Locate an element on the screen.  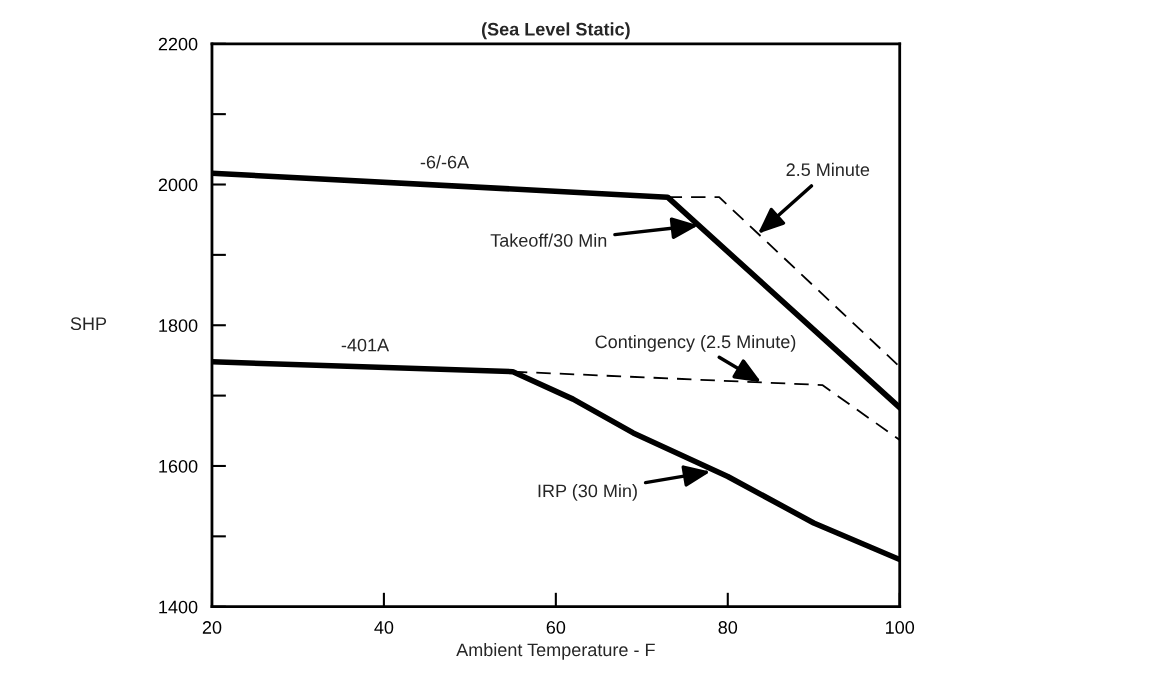
x-tick-label: 60 is located at coordinates (556, 627).